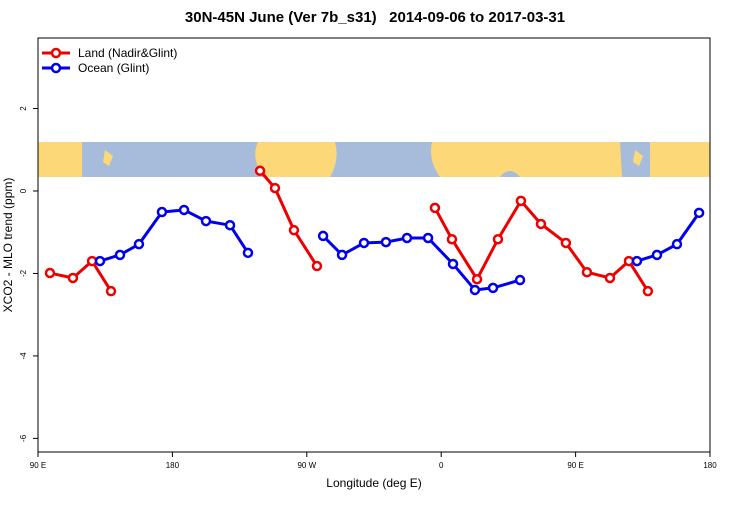 Image resolution: width=750 pixels, height=505 pixels. Describe the element at coordinates (374, 159) in the screenshot. I see `map-band` at that location.